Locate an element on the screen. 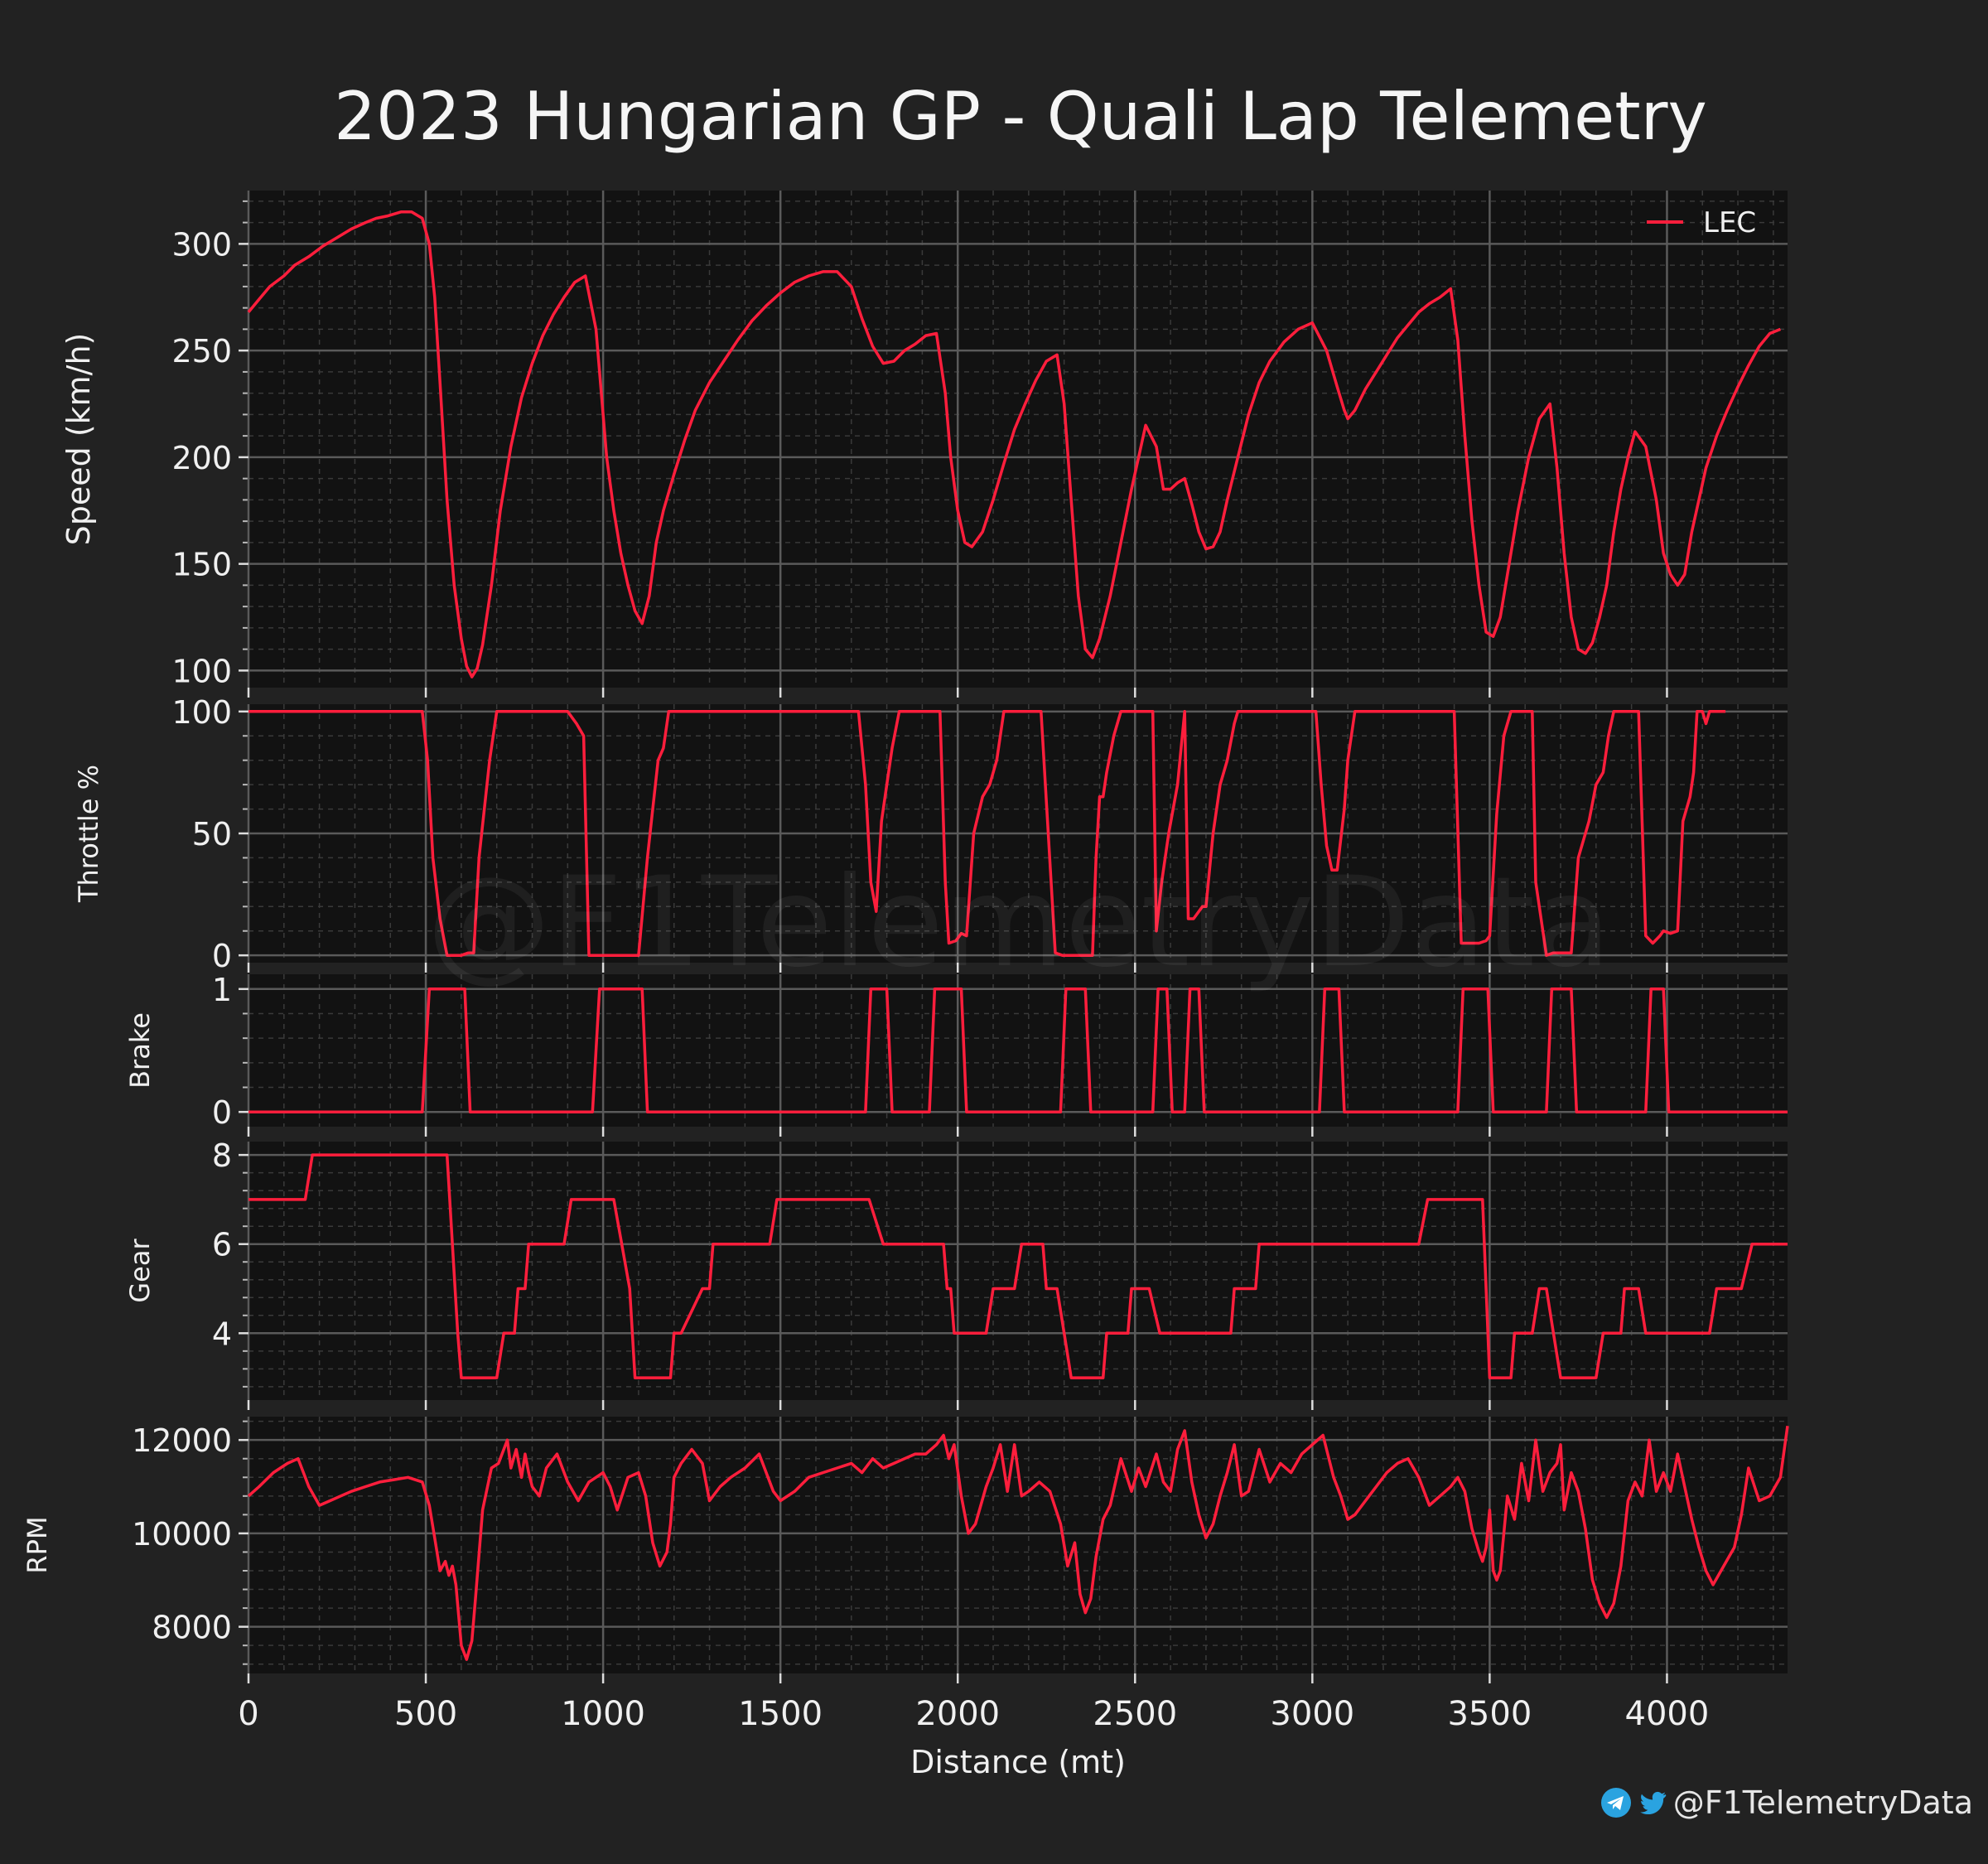 The width and height of the screenshot is (1988, 1864). panel-throttle: 0 50 100 Throttle % is located at coordinates (930, 834).